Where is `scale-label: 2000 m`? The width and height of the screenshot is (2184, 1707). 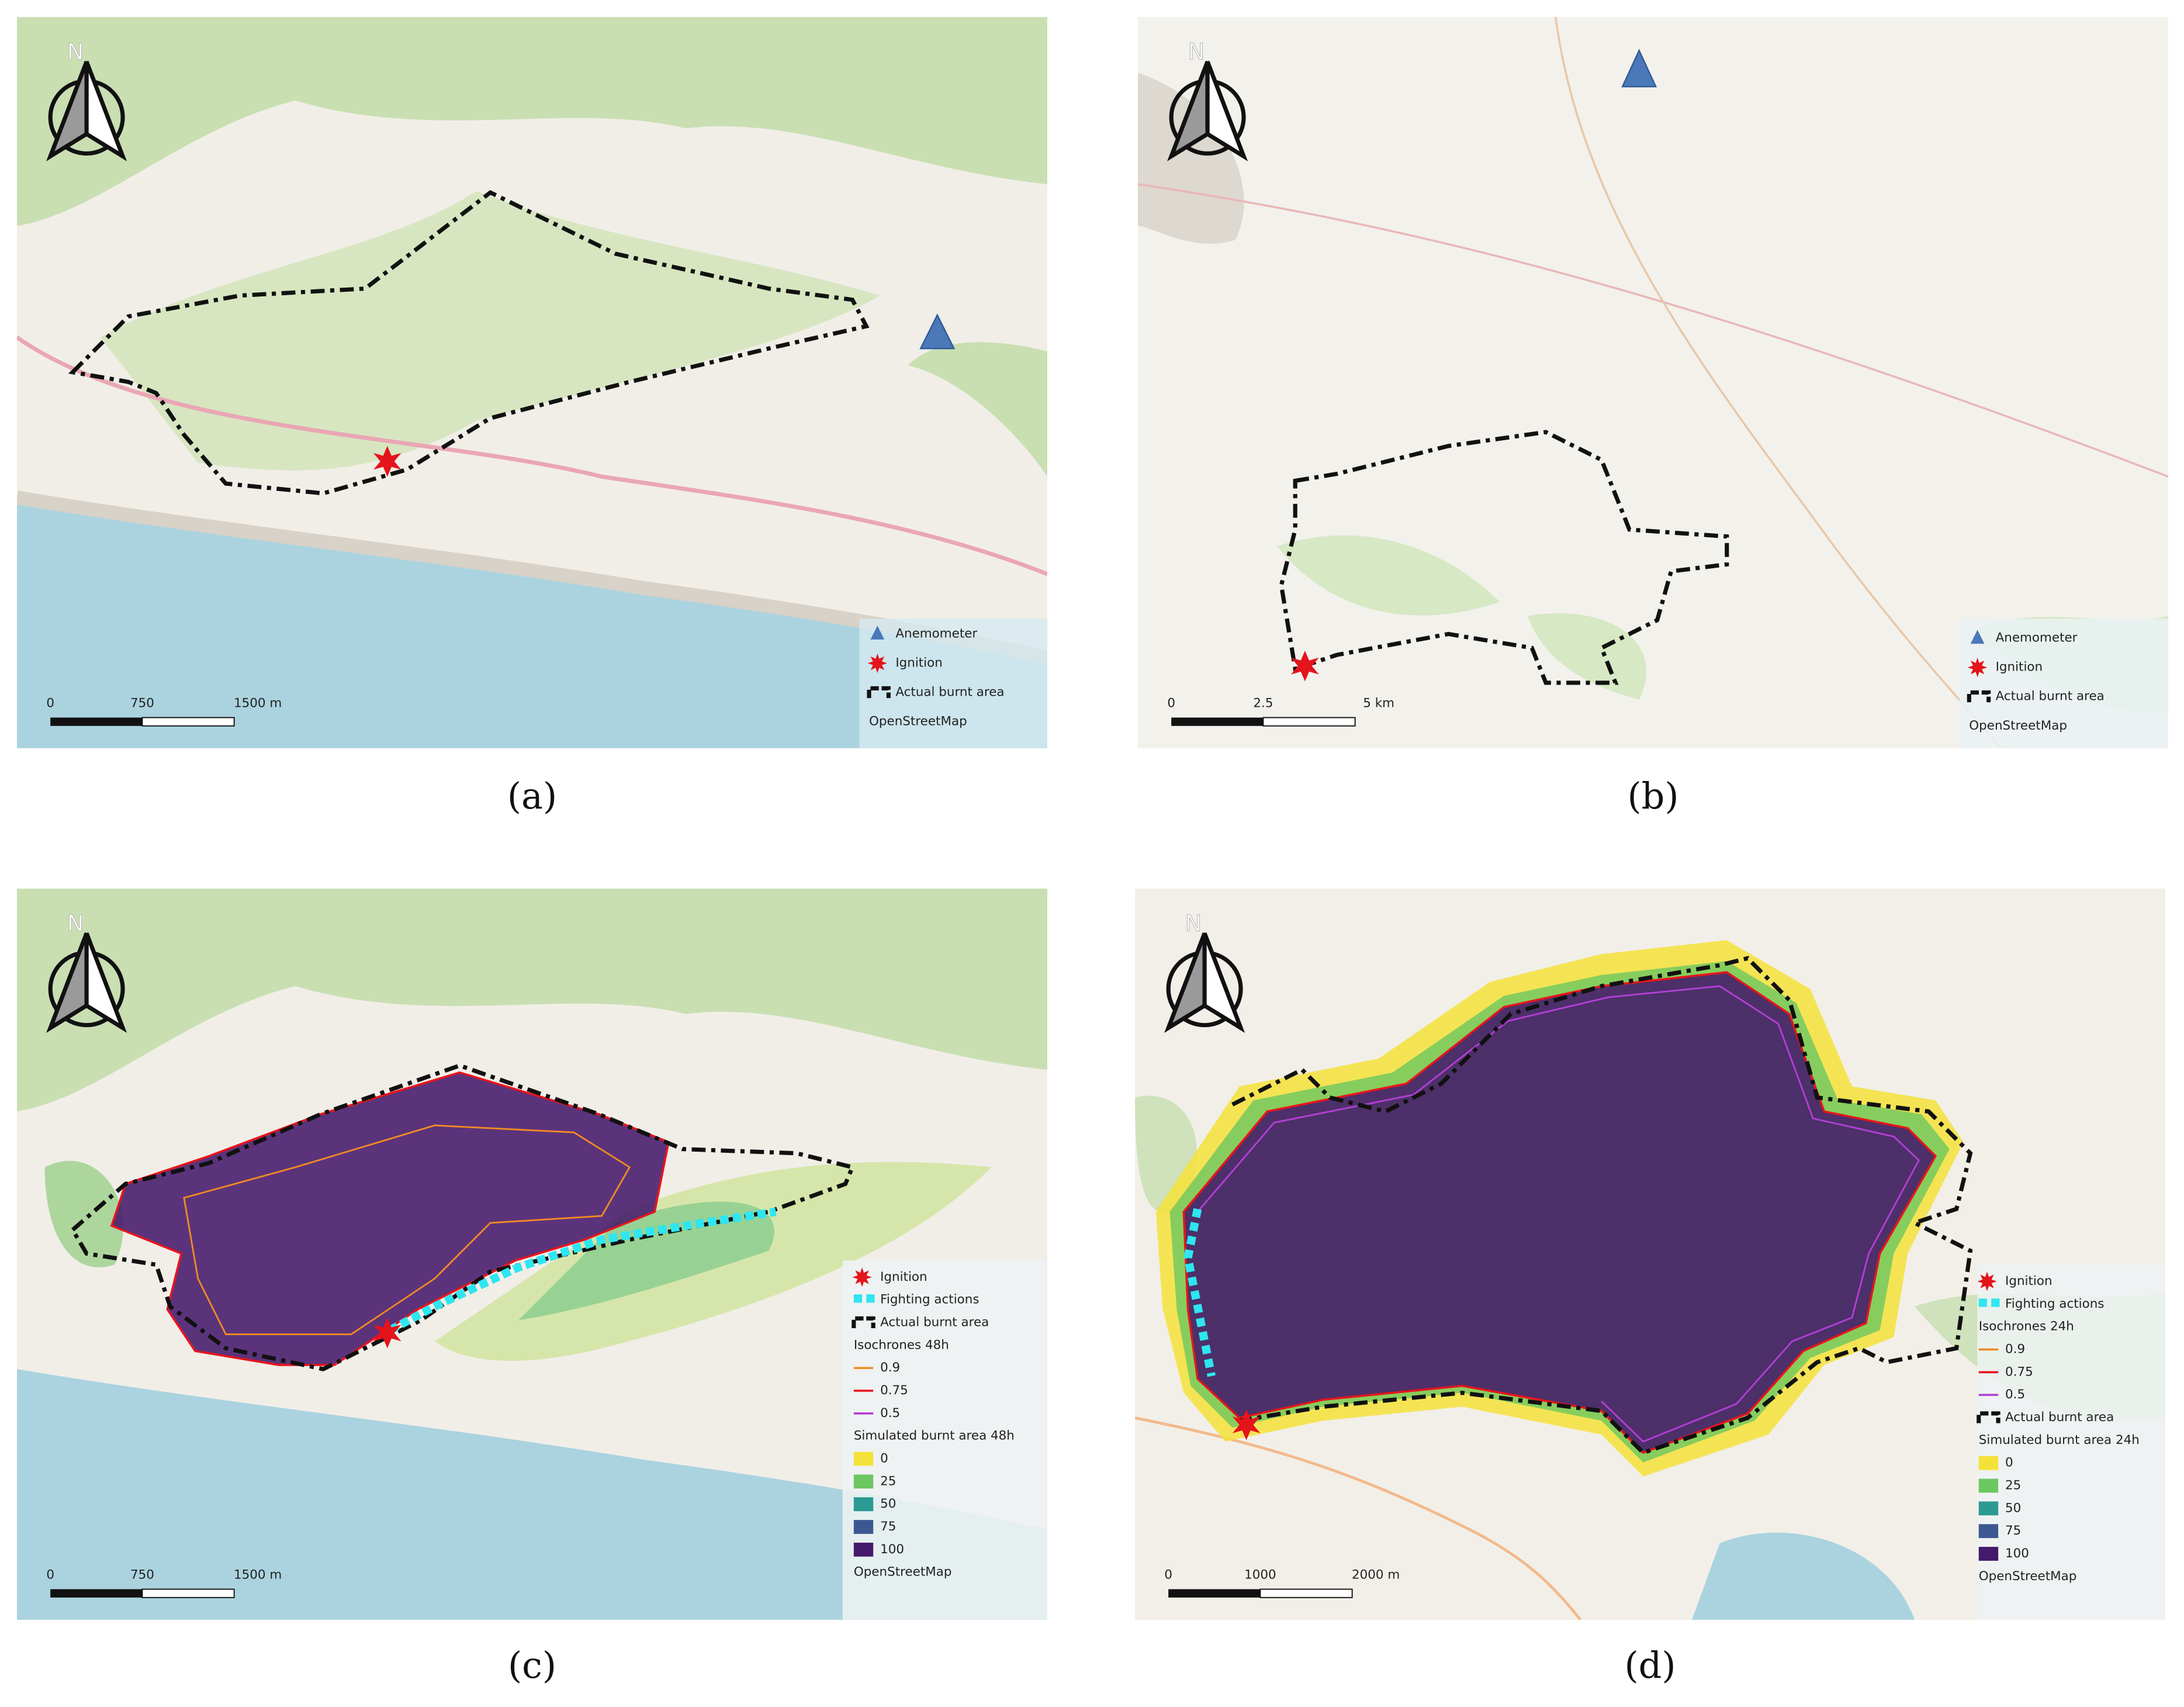
scale-label: 2000 m is located at coordinates (1376, 1575).